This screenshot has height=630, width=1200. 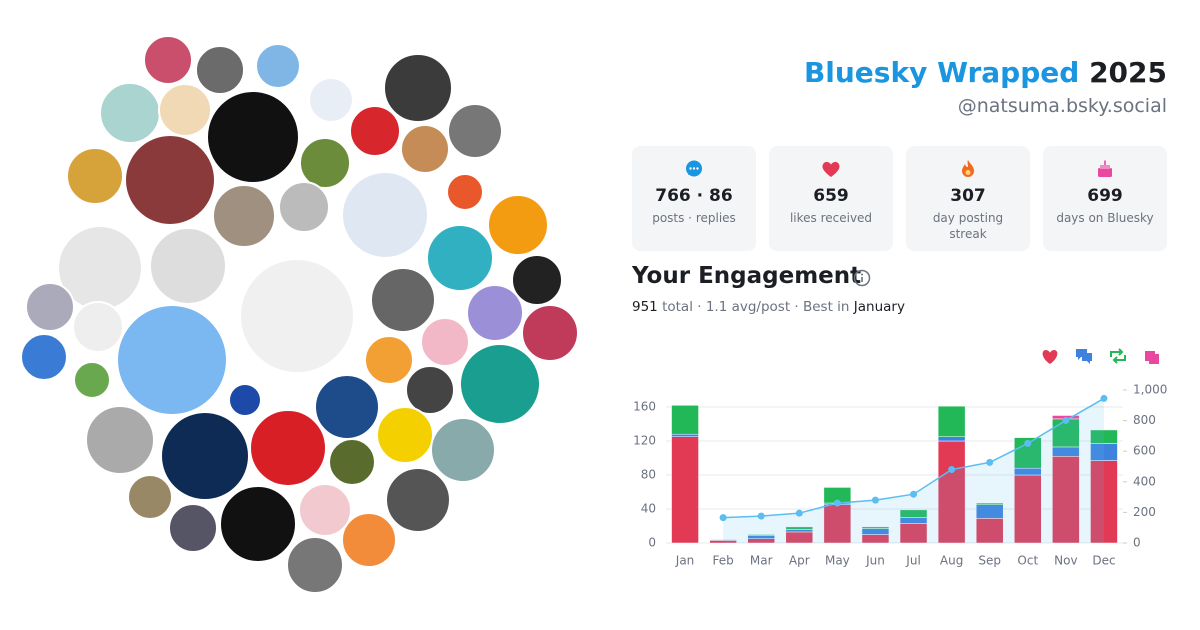 What do you see at coordinates (747, 276) in the screenshot?
I see `section-heading: Your Engagement` at bounding box center [747, 276].